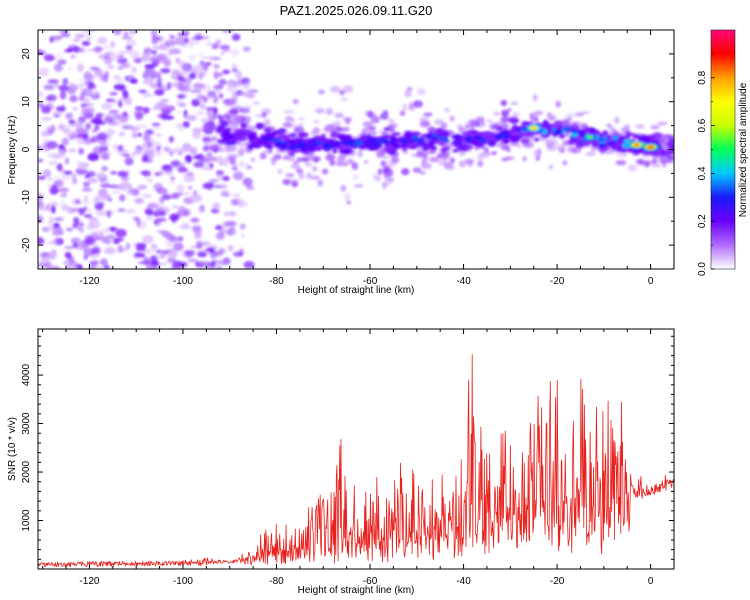 This screenshot has width=750, height=600. I want to click on spectrogram-peak, so click(636, 145).